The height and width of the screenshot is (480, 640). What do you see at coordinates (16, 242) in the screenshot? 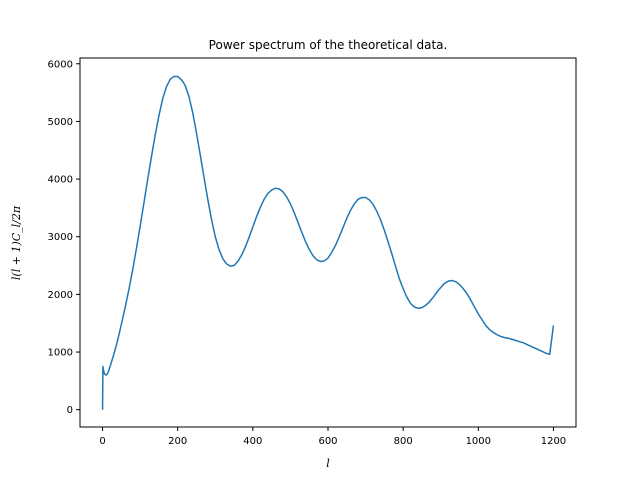
I see `y-axis-label: l(l + 1)C_l/2π` at bounding box center [16, 242].